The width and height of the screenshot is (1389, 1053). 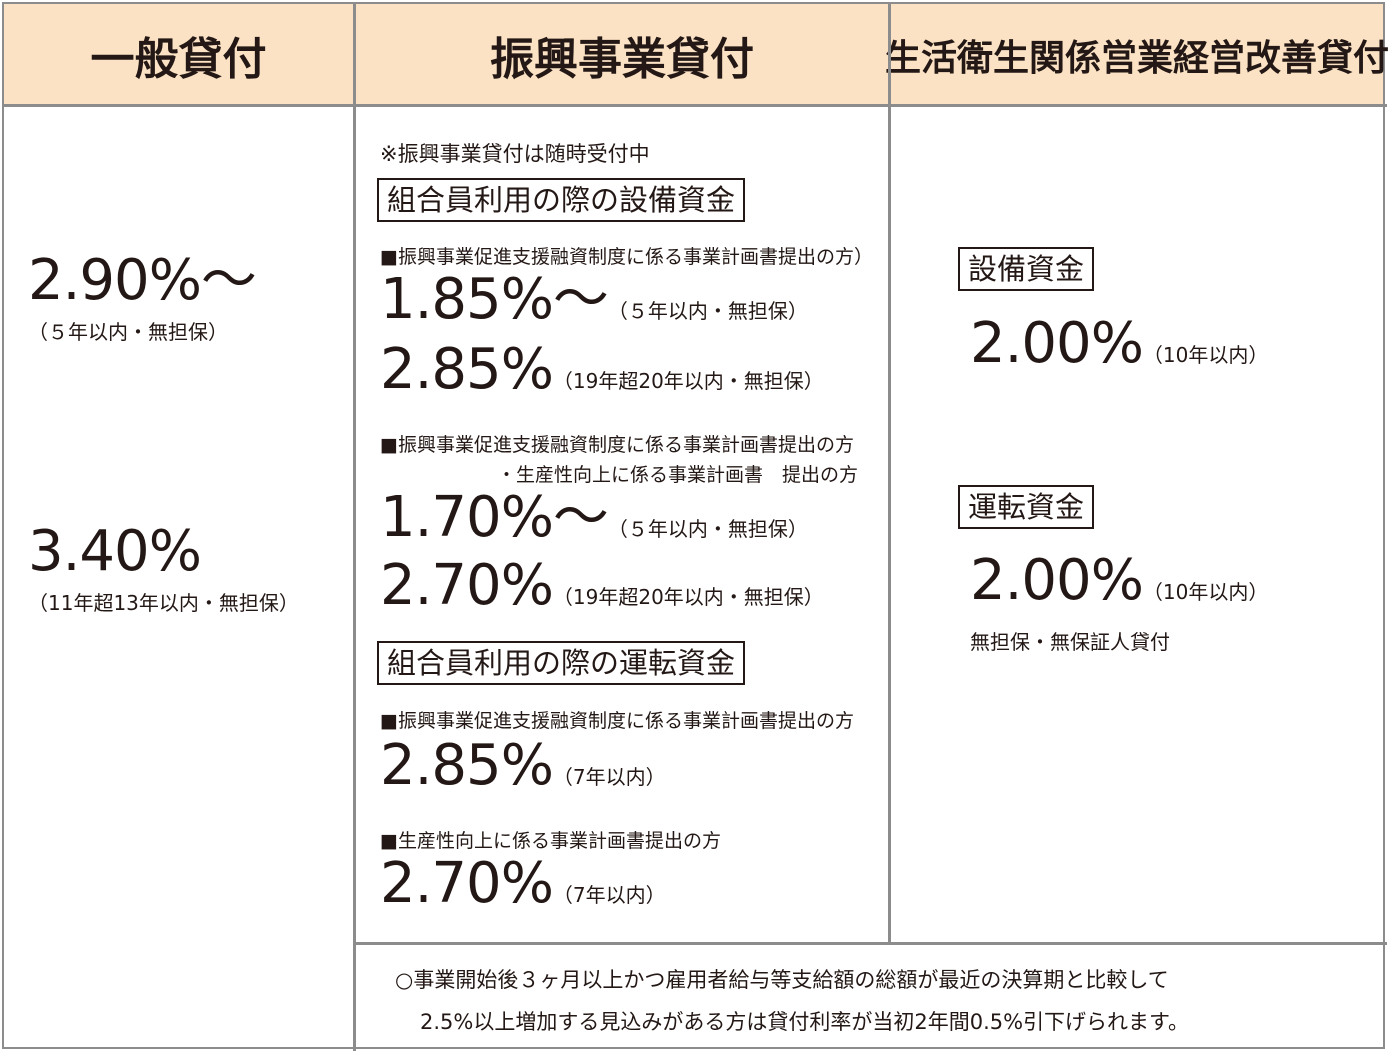 I want to click on sanitation-working-rate: 2.00%, so click(x=1057, y=580).